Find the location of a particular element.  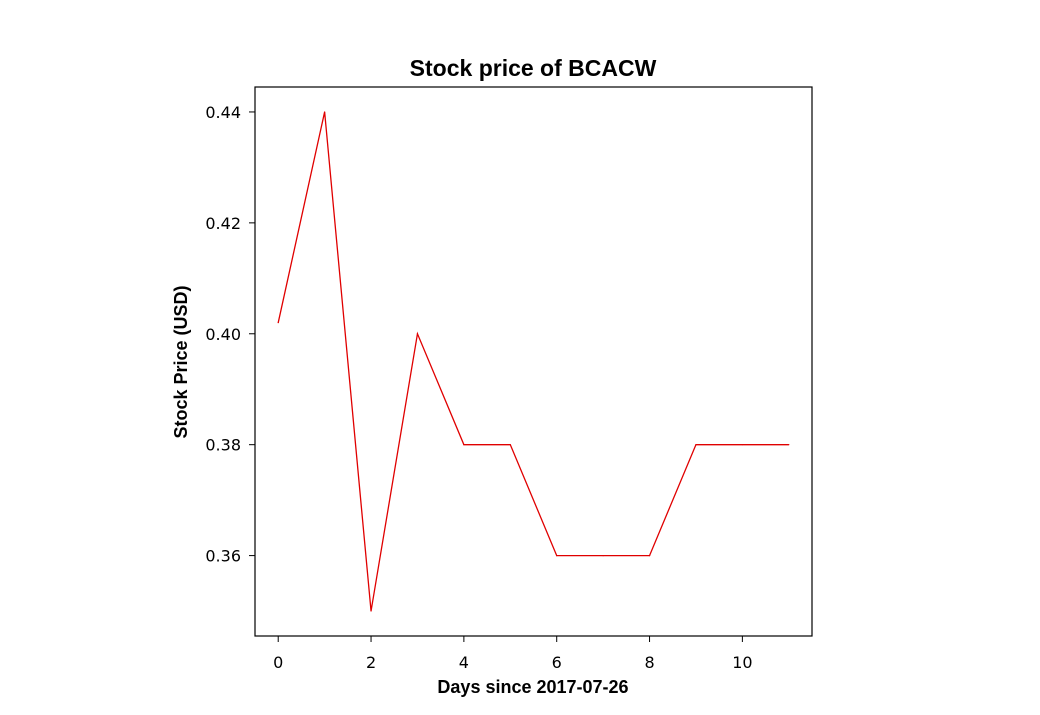

y-tick-label: 0.40 is located at coordinates (223, 334).